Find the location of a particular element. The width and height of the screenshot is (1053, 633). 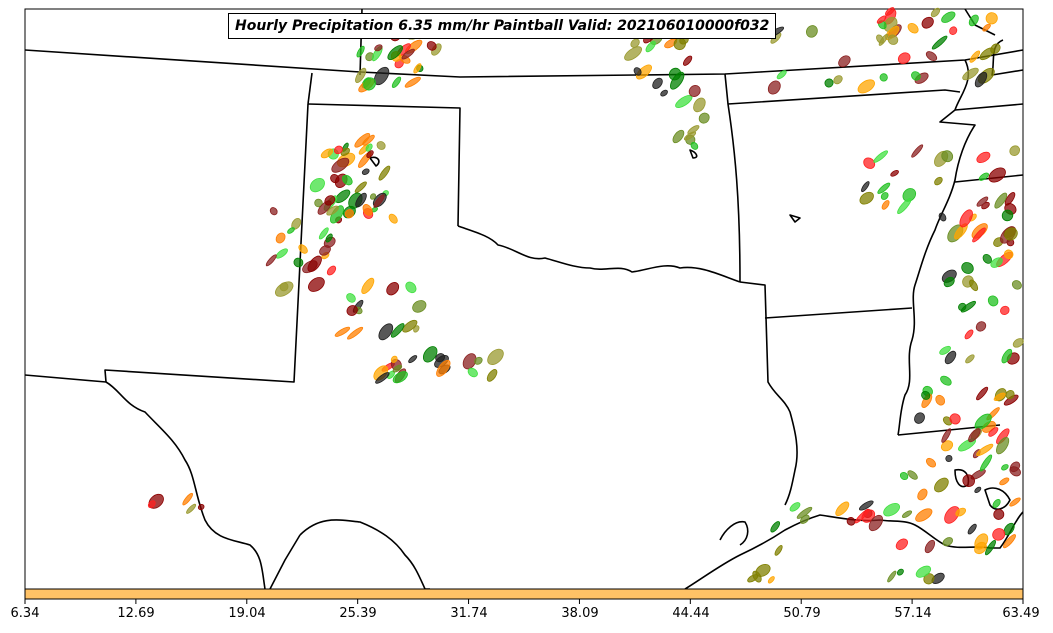

colorbar-tick-label: 50.79 is located at coordinates (802, 613).